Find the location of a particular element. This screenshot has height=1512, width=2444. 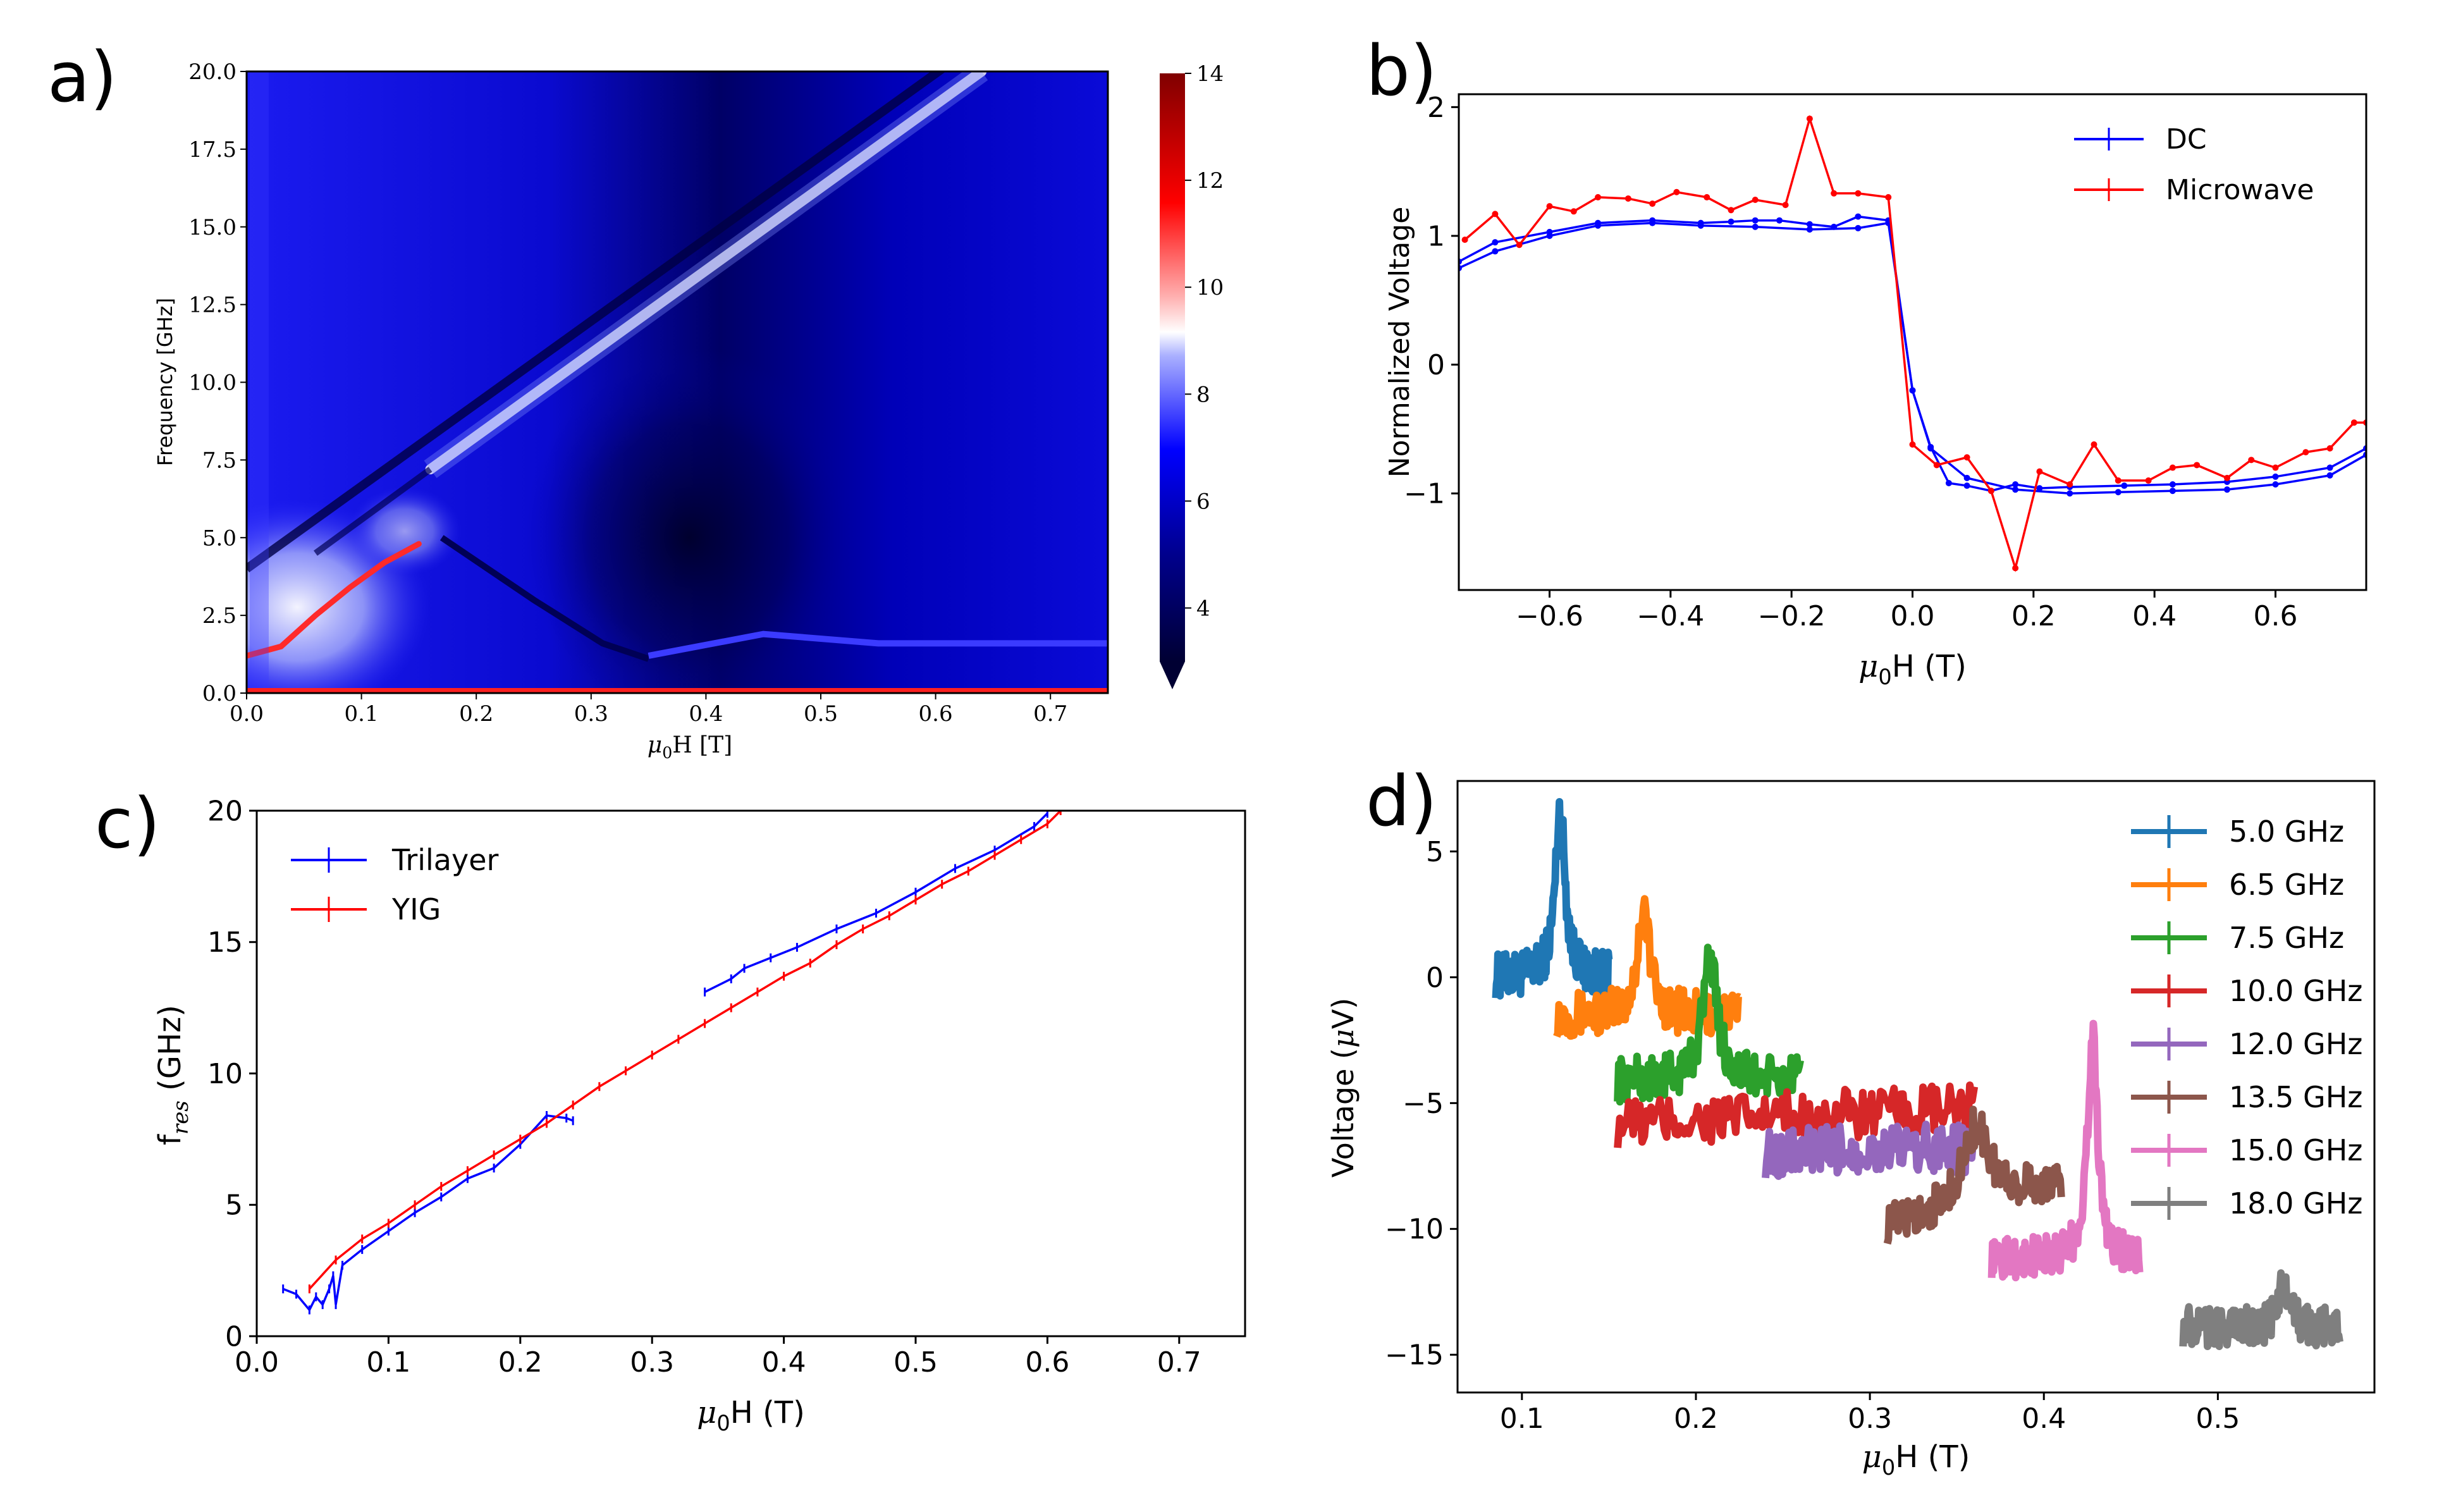

x-tick-label: 0.0 is located at coordinates (257, 1362).